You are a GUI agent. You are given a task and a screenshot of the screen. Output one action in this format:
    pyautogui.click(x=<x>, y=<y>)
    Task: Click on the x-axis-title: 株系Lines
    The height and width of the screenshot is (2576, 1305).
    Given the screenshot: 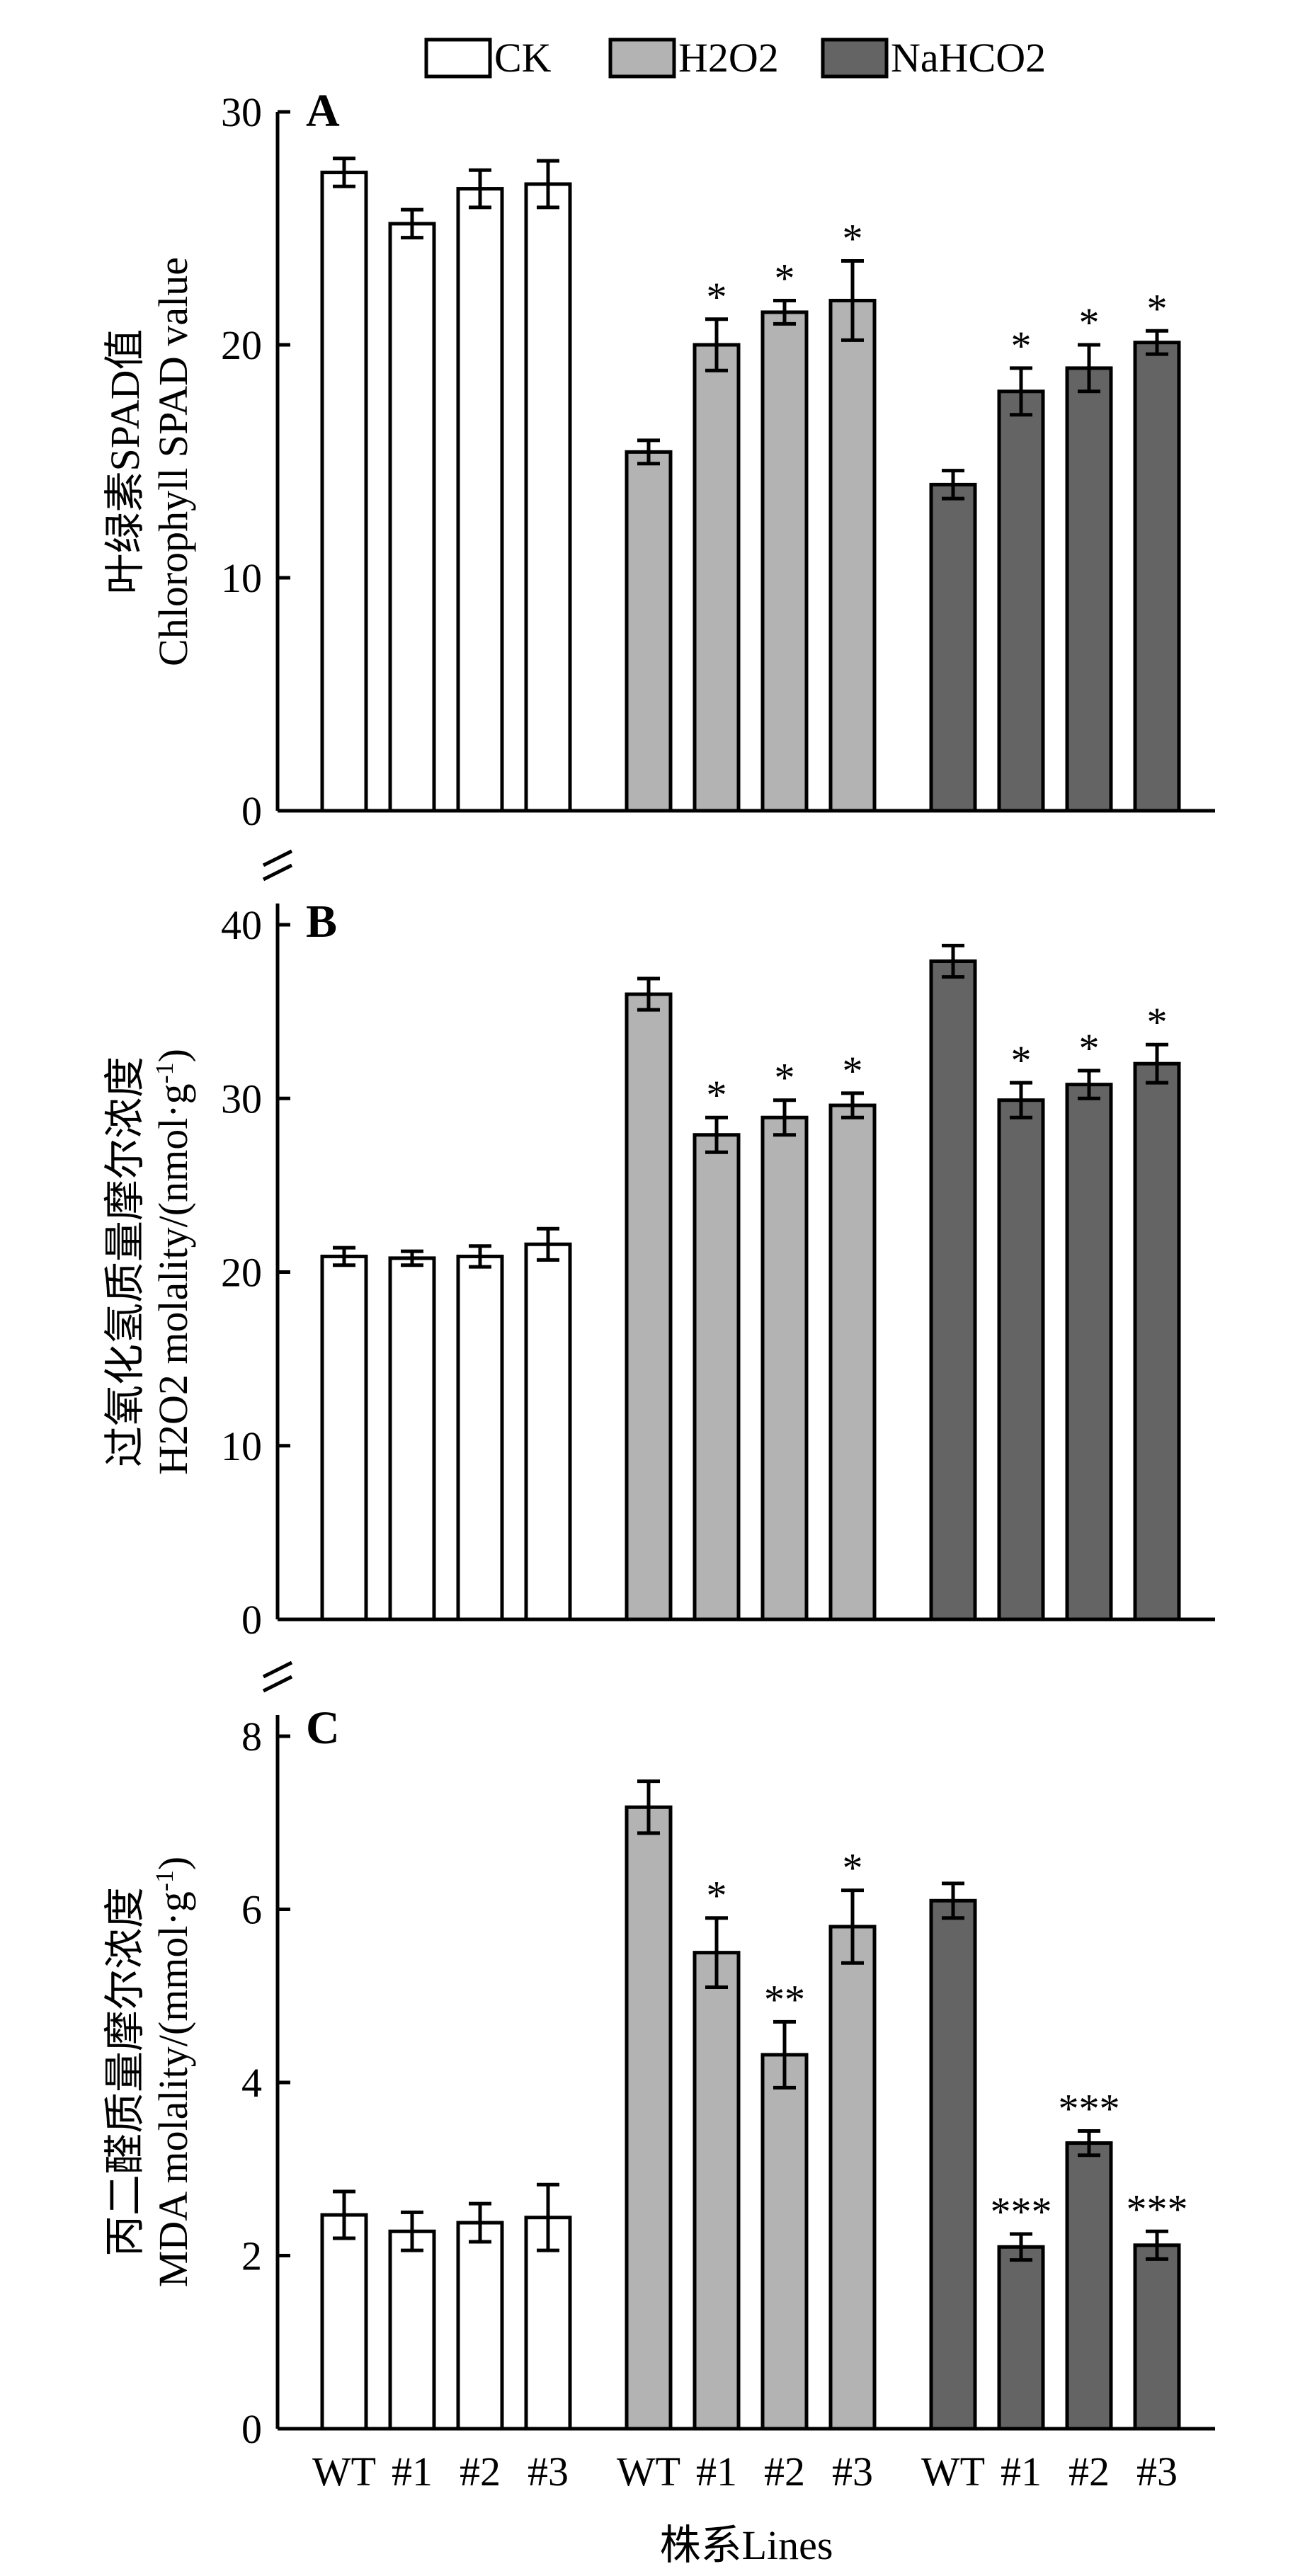 What is the action you would take?
    pyautogui.click(x=747, y=2545)
    